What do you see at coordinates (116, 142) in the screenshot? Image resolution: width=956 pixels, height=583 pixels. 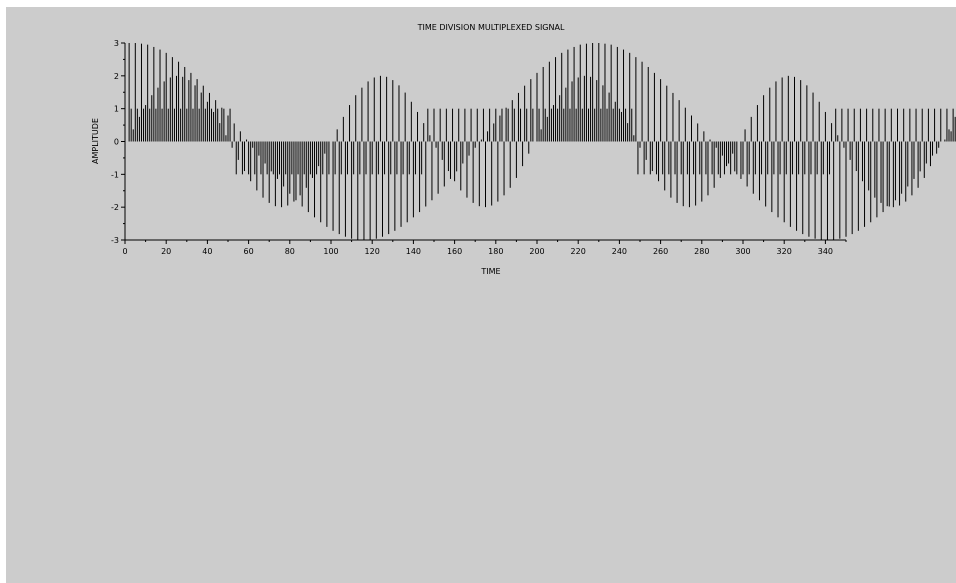 I see `y-tick-label: 0` at bounding box center [116, 142].